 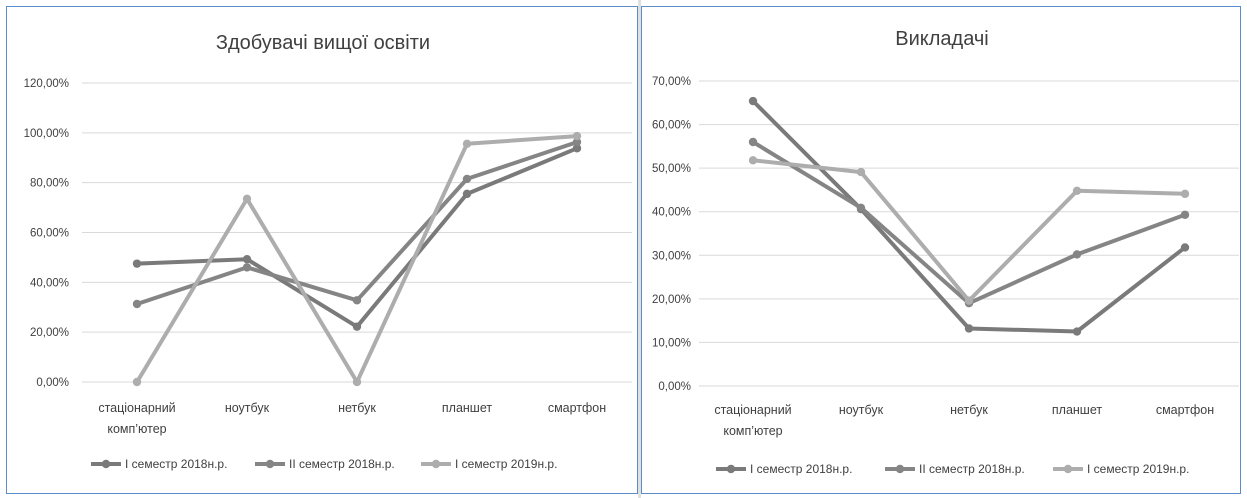 What do you see at coordinates (671, 82) in the screenshot?
I see `y-tick-label: 70,00%` at bounding box center [671, 82].